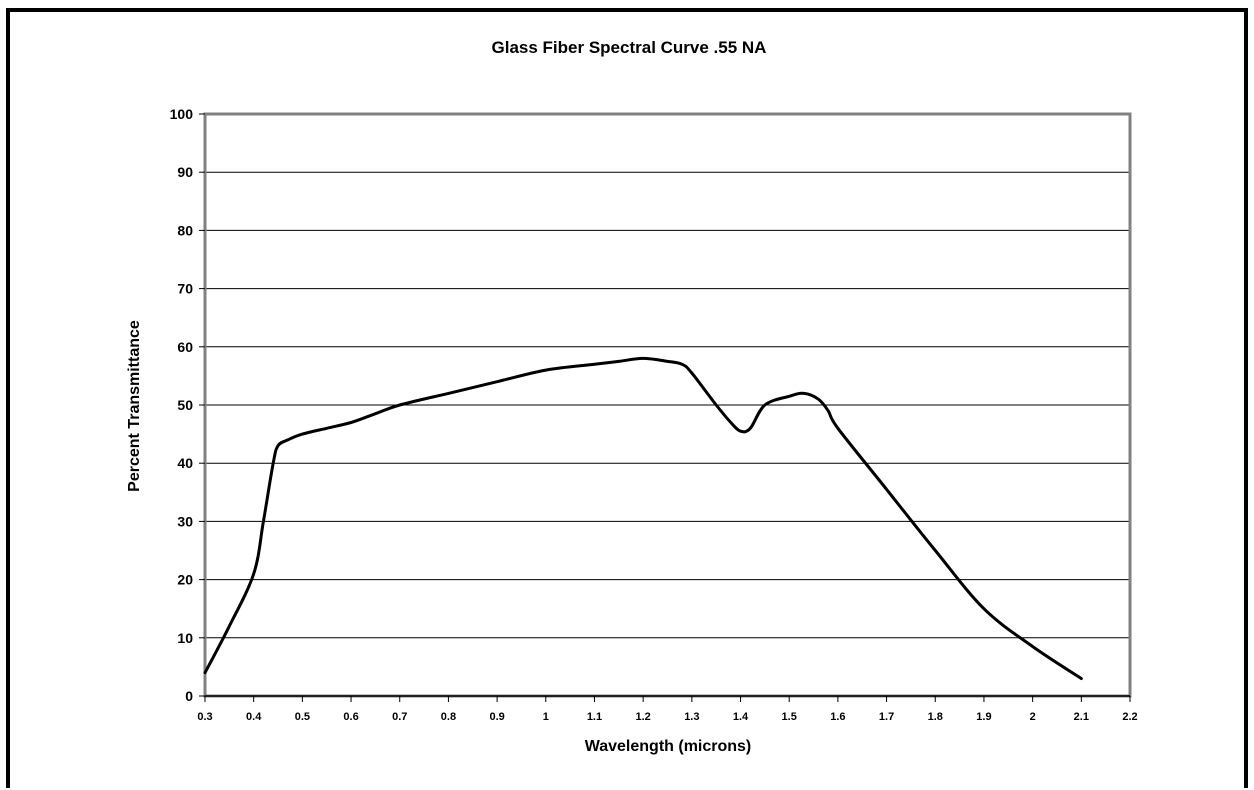 This screenshot has height=790, width=1254. Describe the element at coordinates (134, 406) in the screenshot. I see `y-axis-label: Percent Transmittance` at that location.